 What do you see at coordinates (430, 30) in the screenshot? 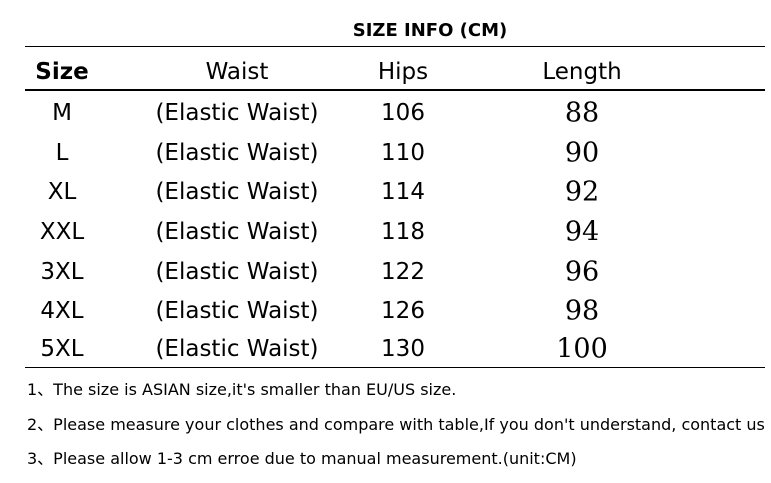
I see `table-title: SIZE INFO (CM)` at bounding box center [430, 30].